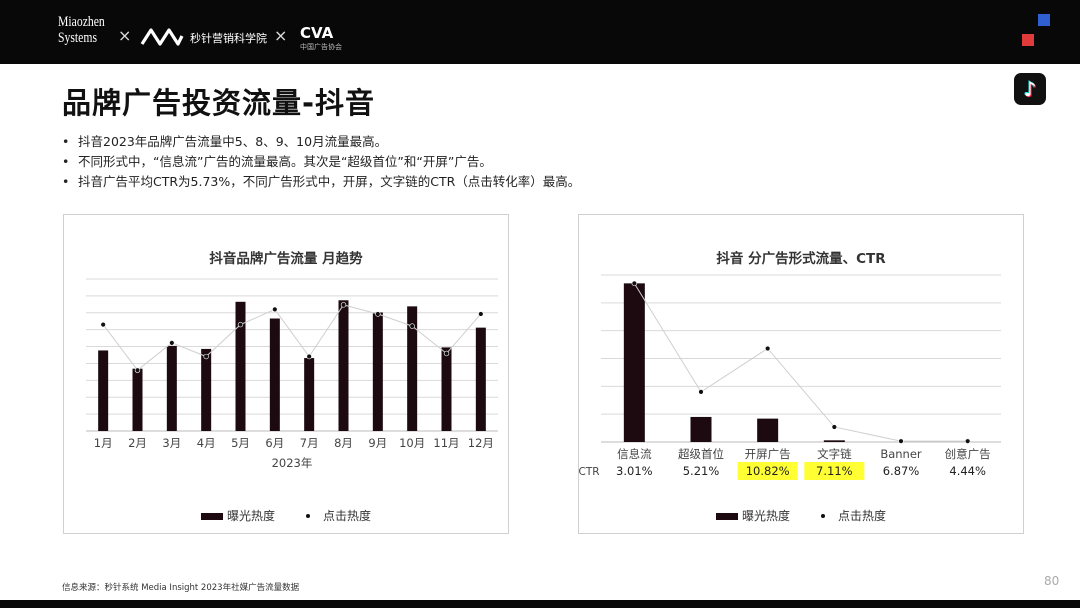 This screenshot has height=608, width=1080. Describe the element at coordinates (317, 33) in the screenshot. I see `cva-logo: CVA` at that location.